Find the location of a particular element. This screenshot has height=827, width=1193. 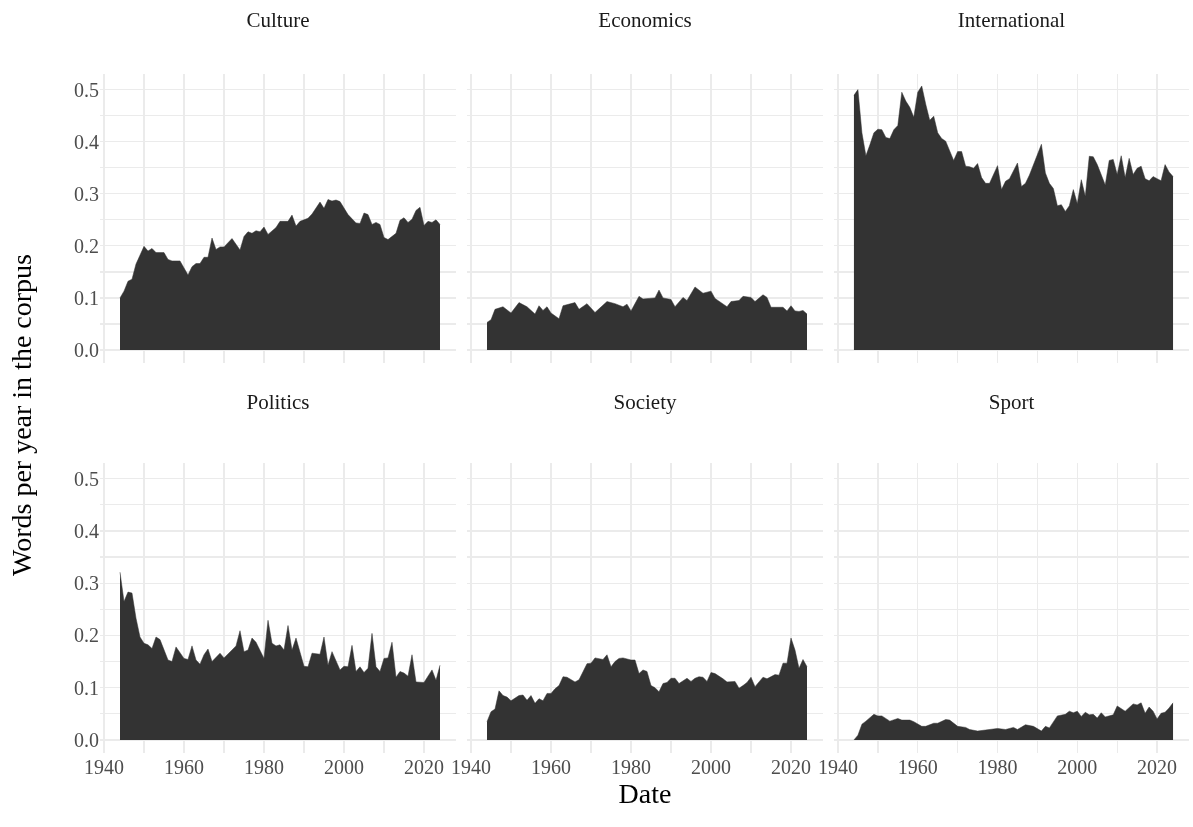

chart-title: Politics is located at coordinates (278, 401).